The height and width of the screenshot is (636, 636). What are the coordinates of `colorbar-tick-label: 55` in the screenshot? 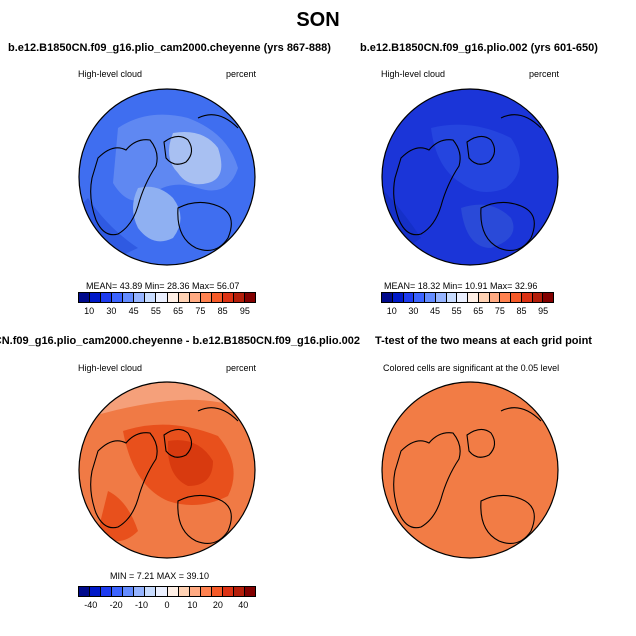 It's located at (456, 311).